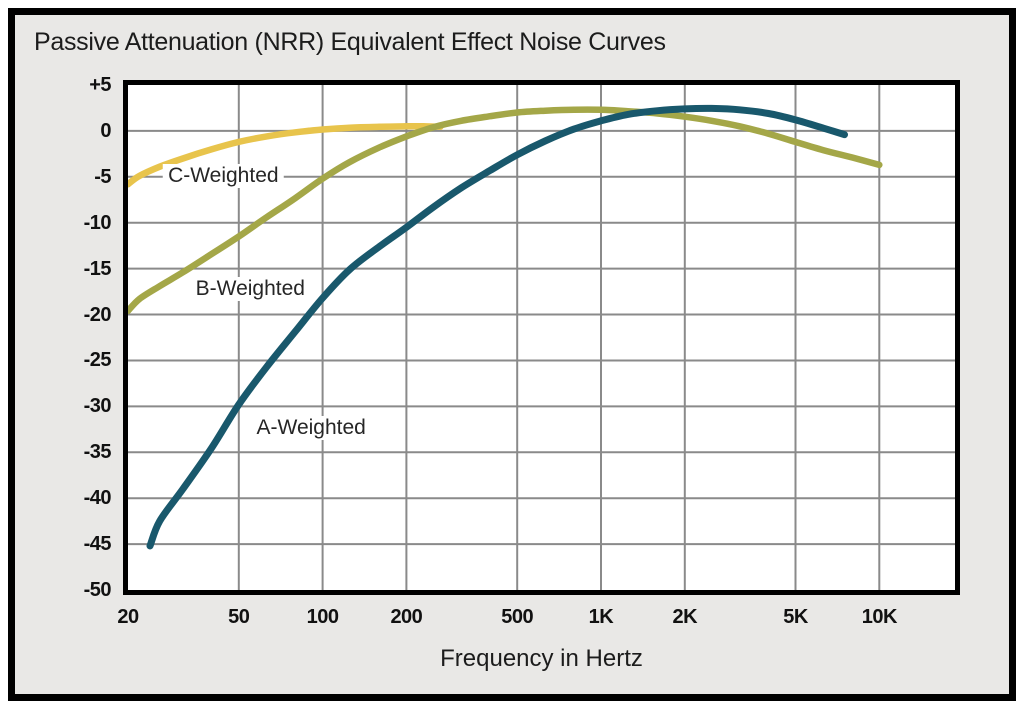 This screenshot has height=709, width=1024. I want to click on y-tick-label: -15, so click(97, 268).